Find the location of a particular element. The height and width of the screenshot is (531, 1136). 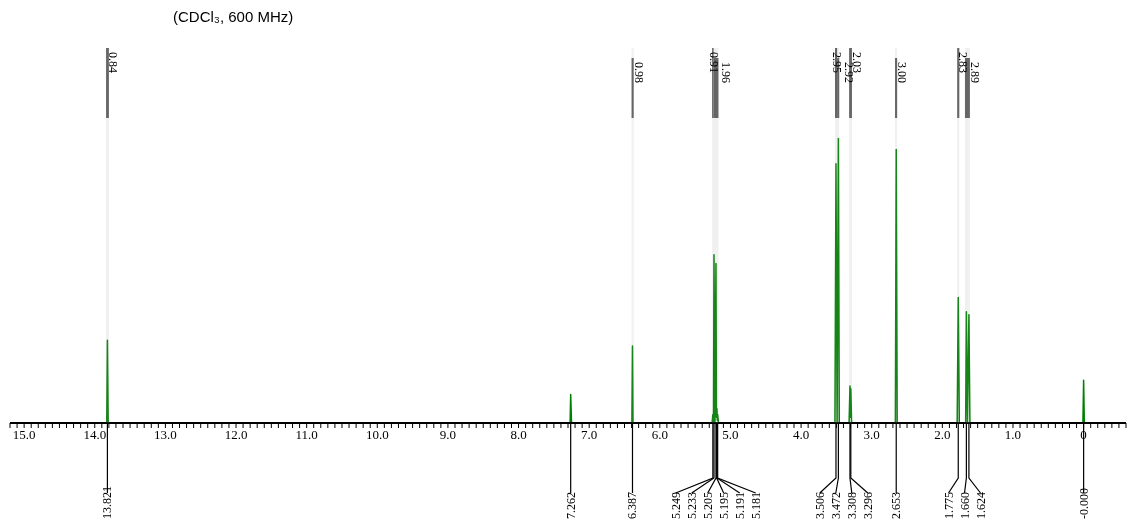

annotation: 3.506 is located at coordinates (819, 505).